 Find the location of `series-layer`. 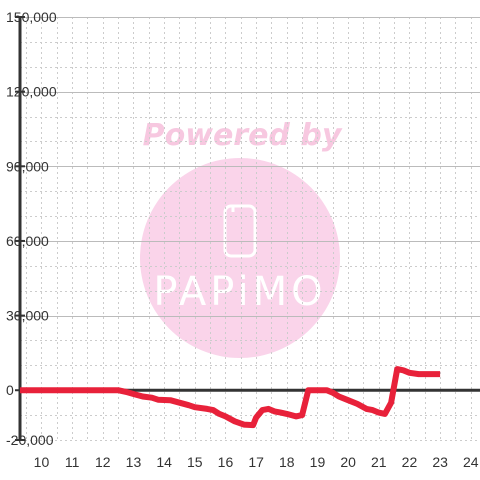

series-layer is located at coordinates (230, 397).